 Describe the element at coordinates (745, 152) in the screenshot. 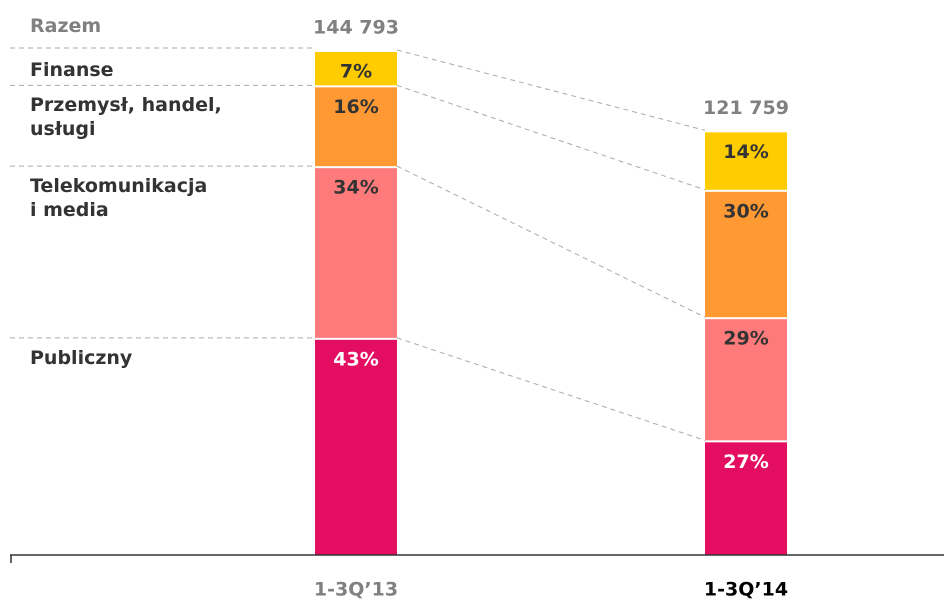

I see `value-label: 14%` at that location.